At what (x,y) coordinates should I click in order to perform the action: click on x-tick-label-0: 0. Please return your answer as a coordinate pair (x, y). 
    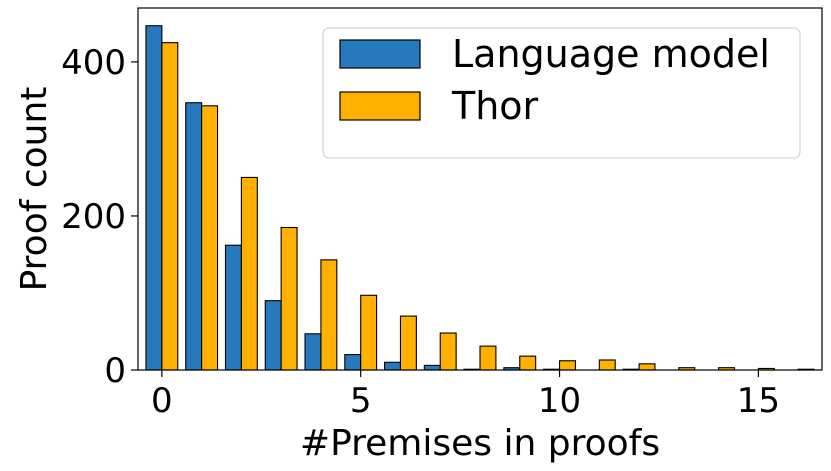
    Looking at the image, I should click on (162, 401).